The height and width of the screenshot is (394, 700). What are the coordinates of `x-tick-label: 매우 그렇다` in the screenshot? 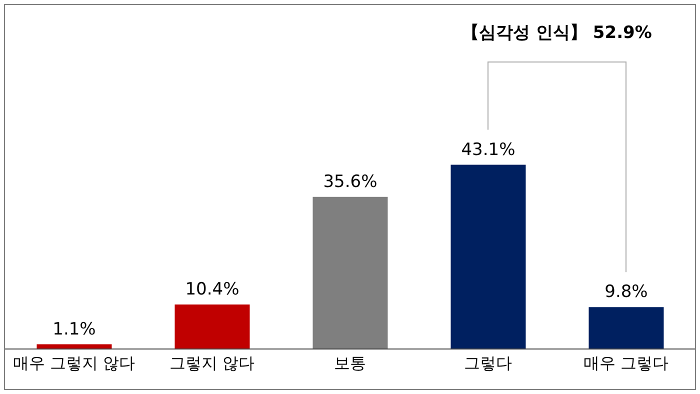 It's located at (626, 362).